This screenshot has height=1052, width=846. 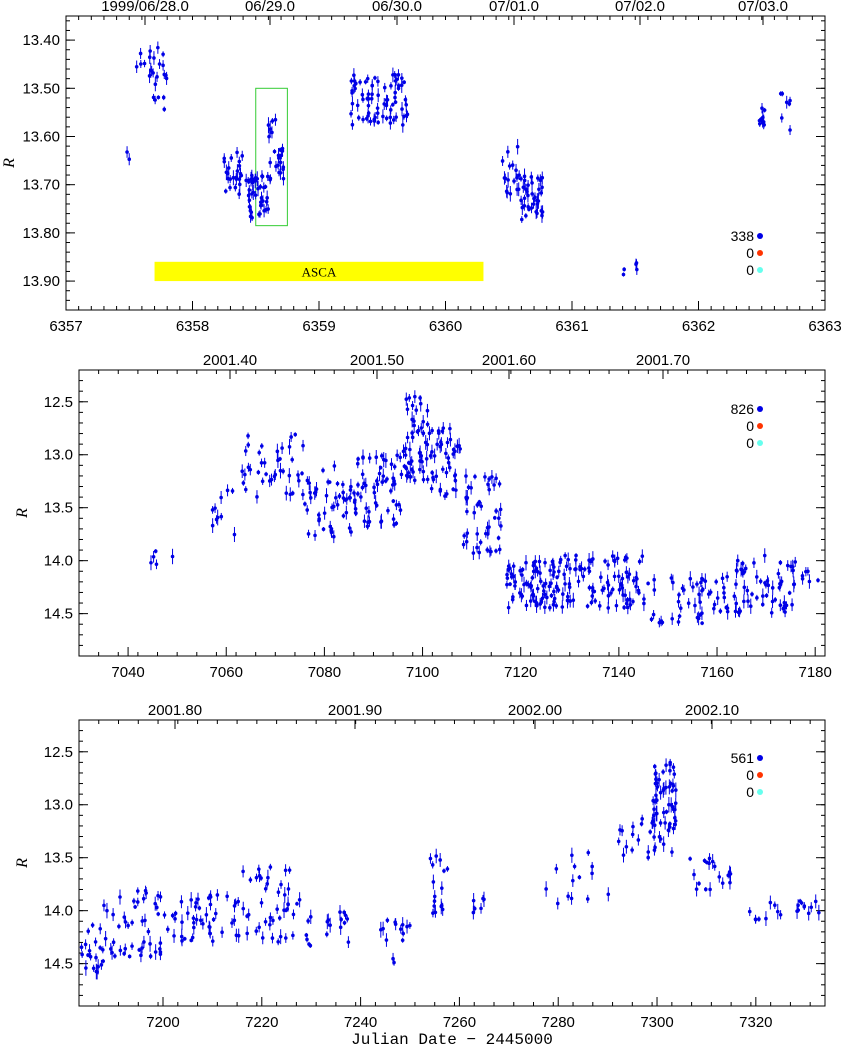 I want to click on x-tick-label: 6360, so click(x=445, y=326).